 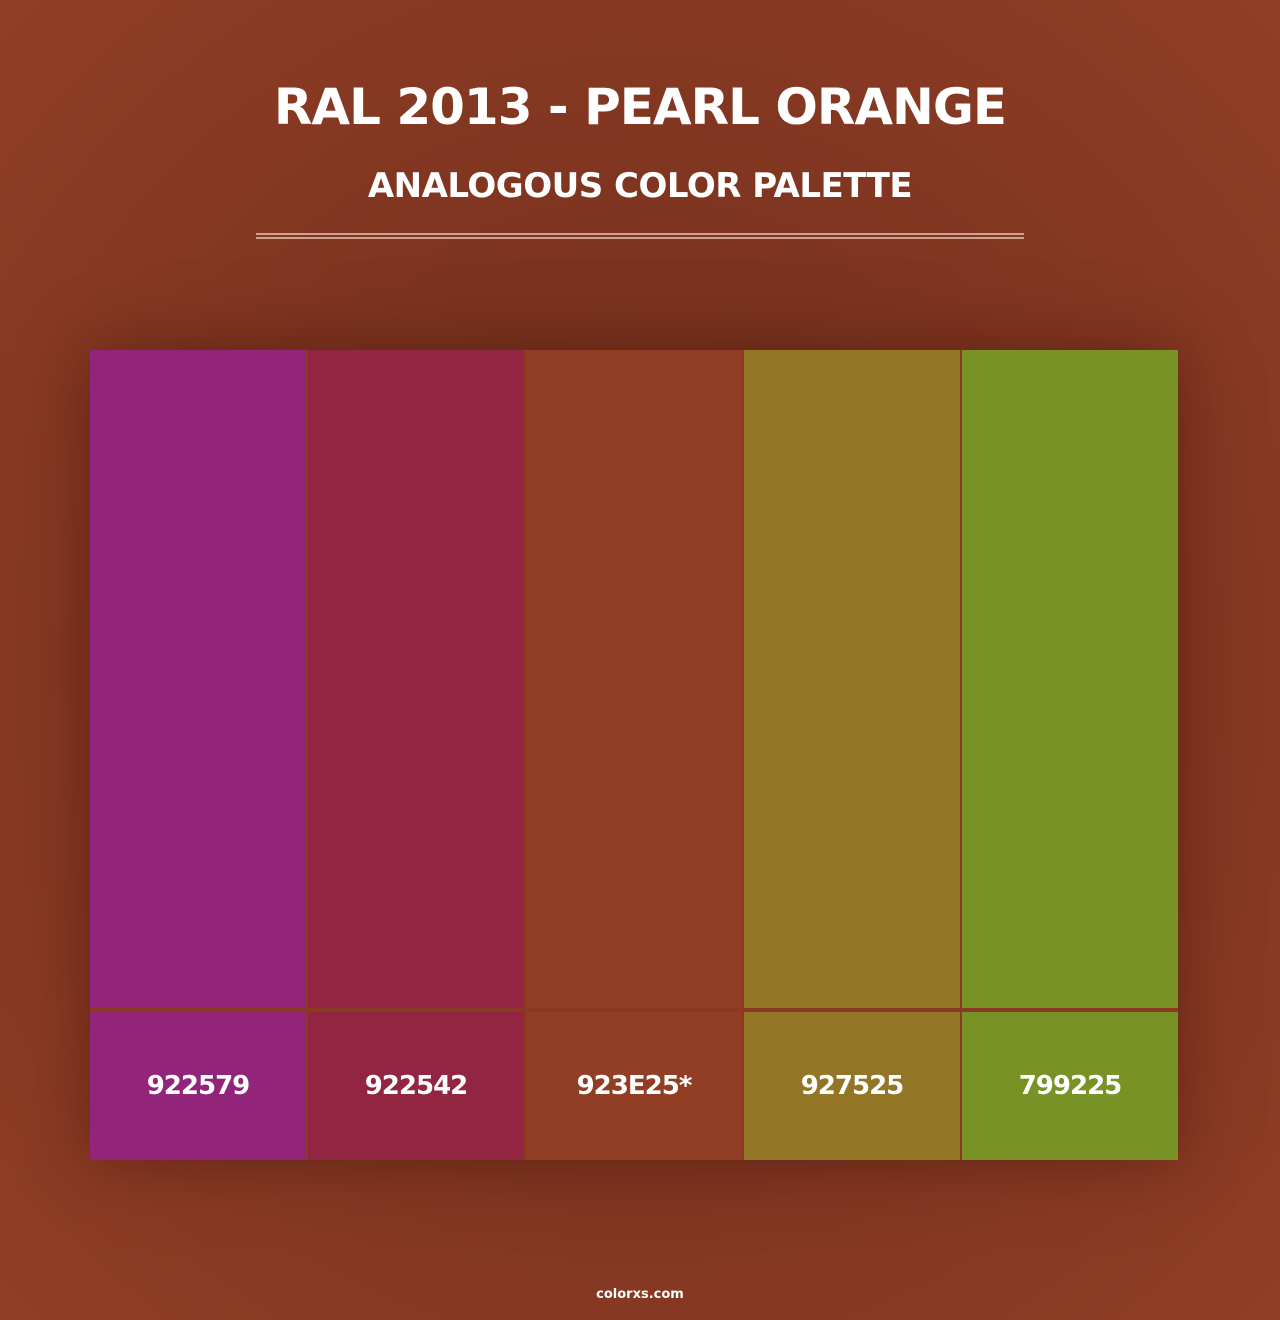 I want to click on swatch-column: 922579, so click(x=198, y=755).